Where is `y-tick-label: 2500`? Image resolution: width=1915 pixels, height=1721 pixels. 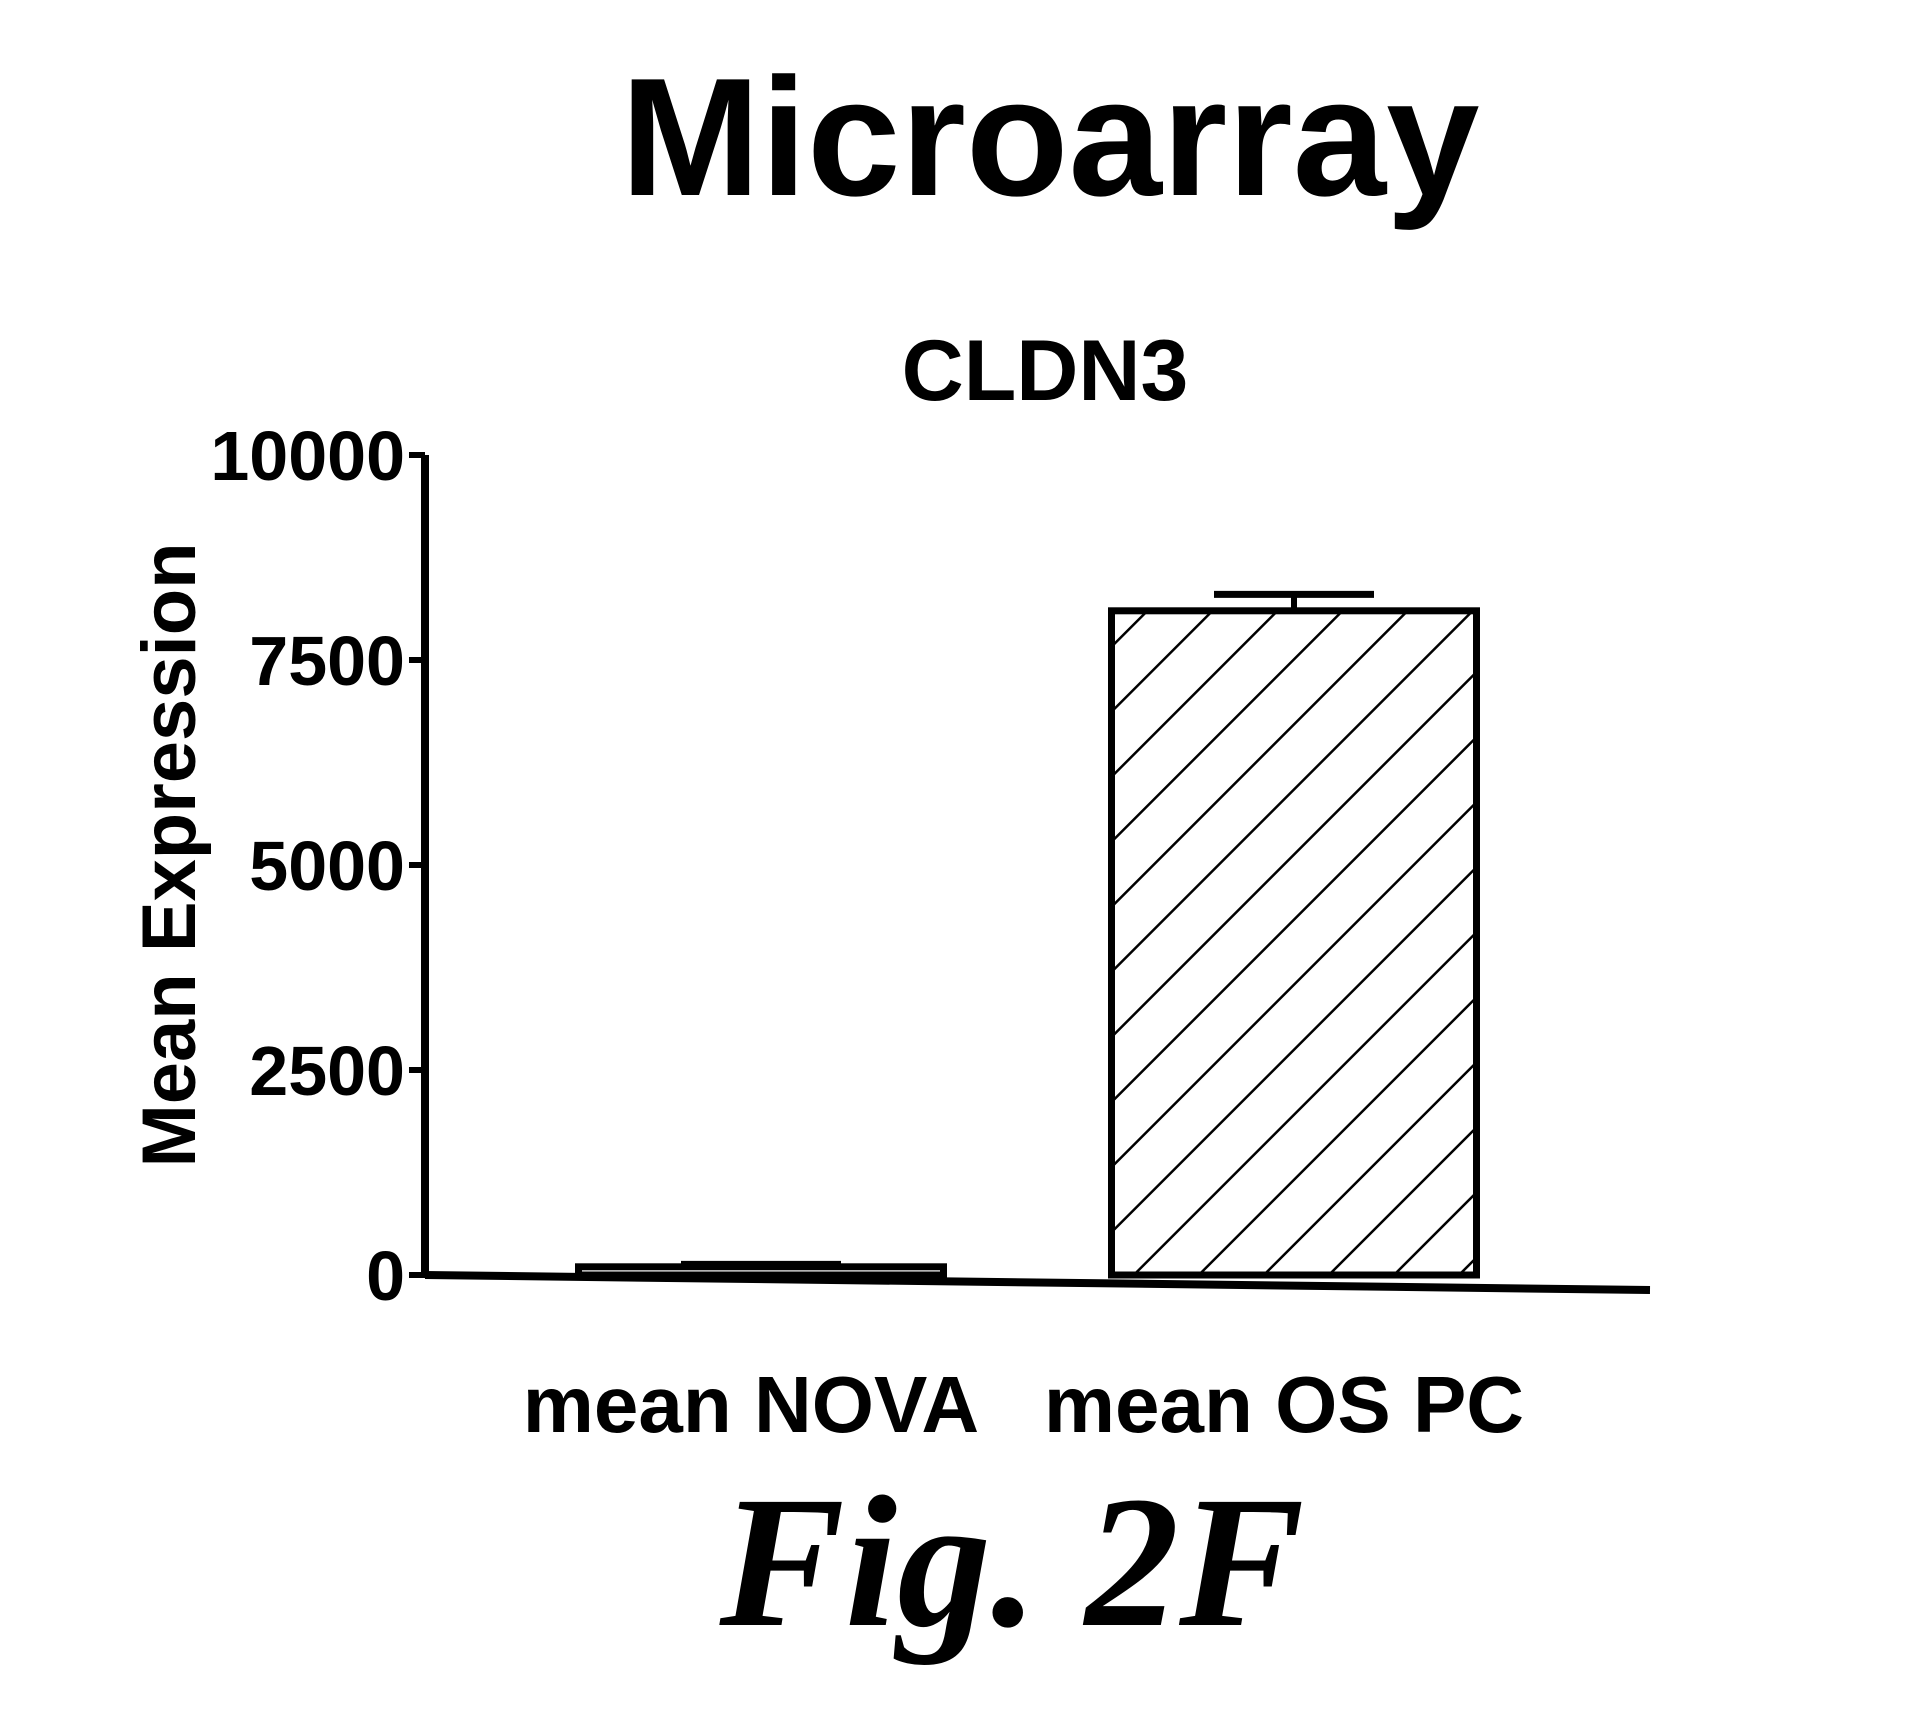
y-tick-label: 2500 is located at coordinates (327, 1071).